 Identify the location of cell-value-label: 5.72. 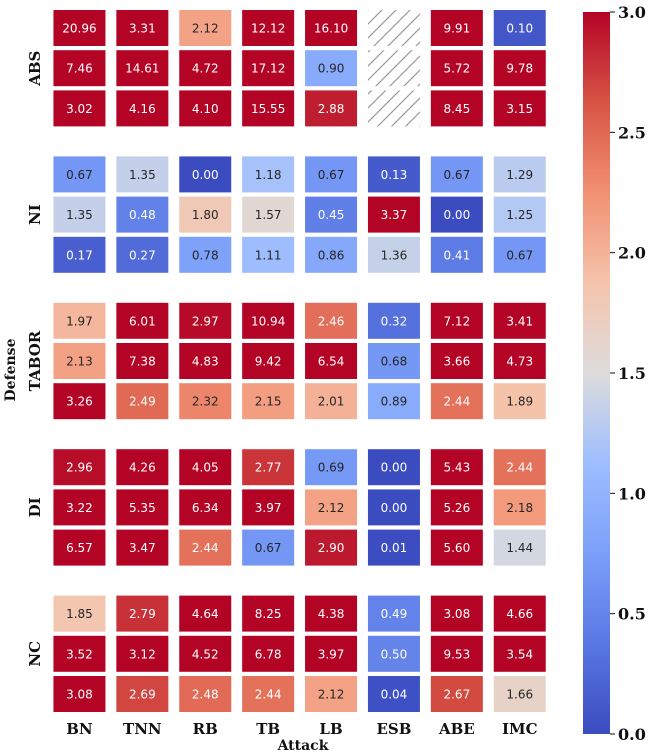
(456, 69).